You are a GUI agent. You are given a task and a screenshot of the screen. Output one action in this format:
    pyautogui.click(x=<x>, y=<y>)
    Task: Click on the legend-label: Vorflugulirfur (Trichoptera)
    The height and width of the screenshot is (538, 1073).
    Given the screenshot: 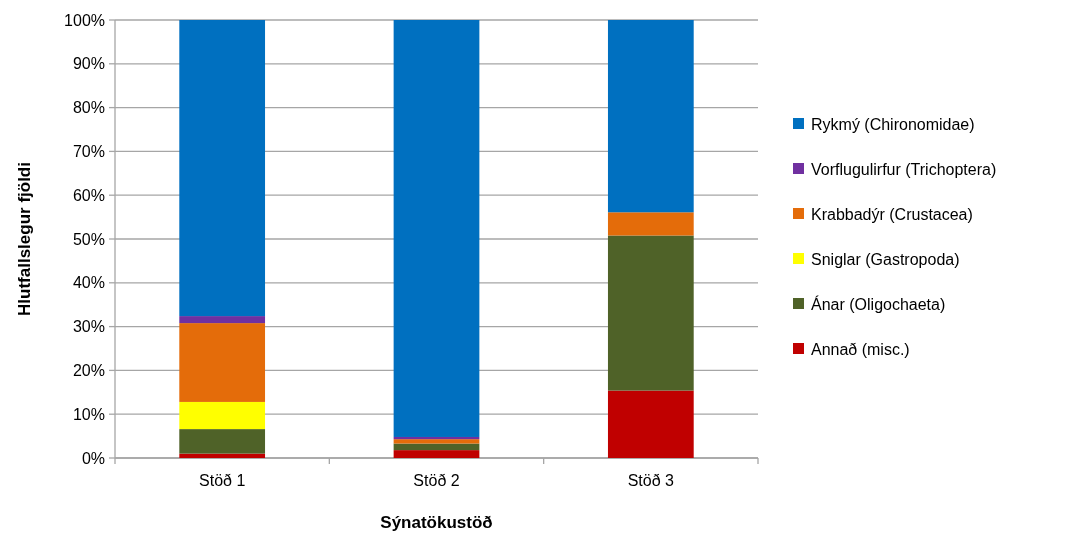 What is the action you would take?
    pyautogui.click(x=904, y=169)
    